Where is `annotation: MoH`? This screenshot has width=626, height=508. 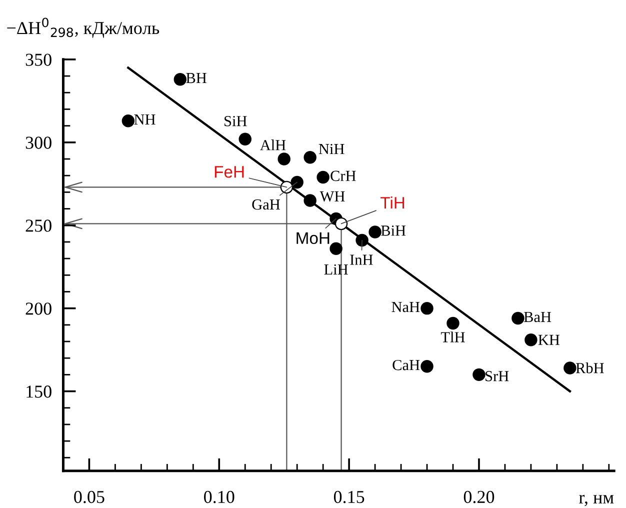
annotation: MoH is located at coordinates (313, 238).